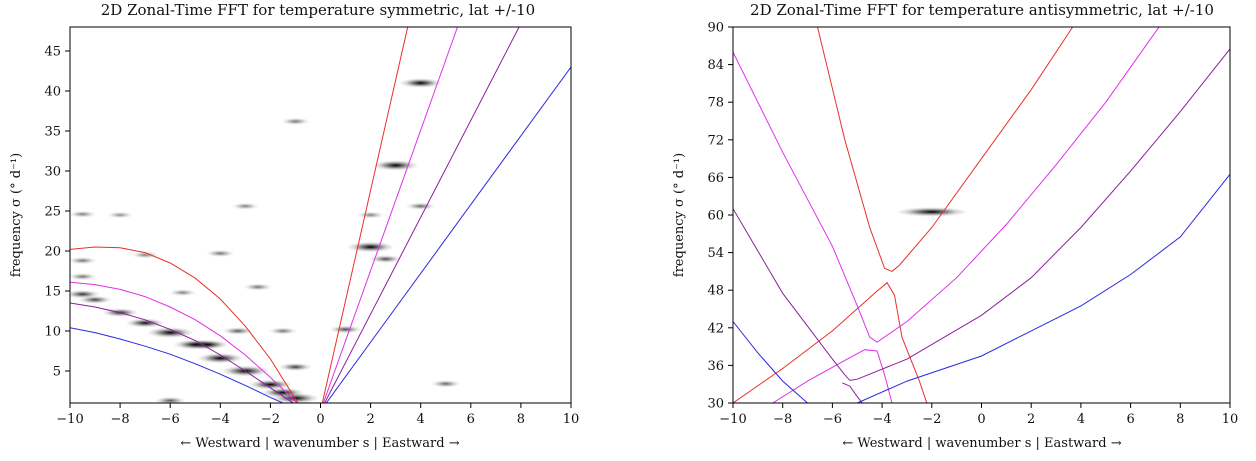 This screenshot has width=1256, height=461. I want to click on y-tick-label: 60, so click(715, 216).